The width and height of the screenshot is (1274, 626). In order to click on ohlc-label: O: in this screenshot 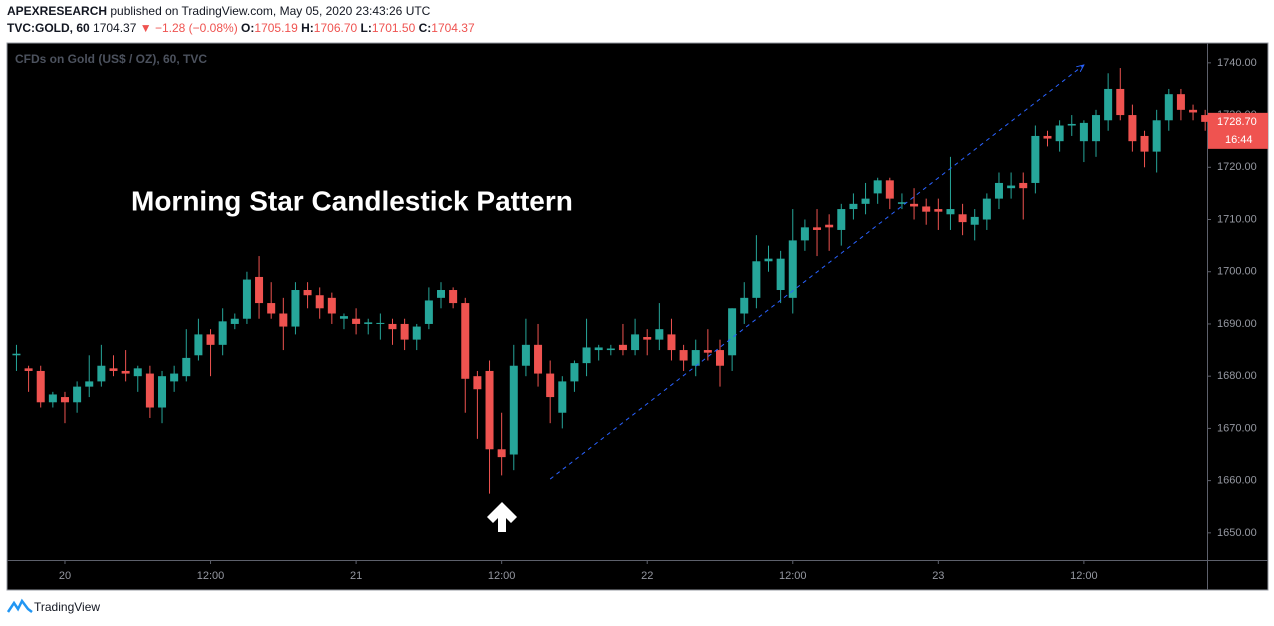, I will do `click(247, 28)`.